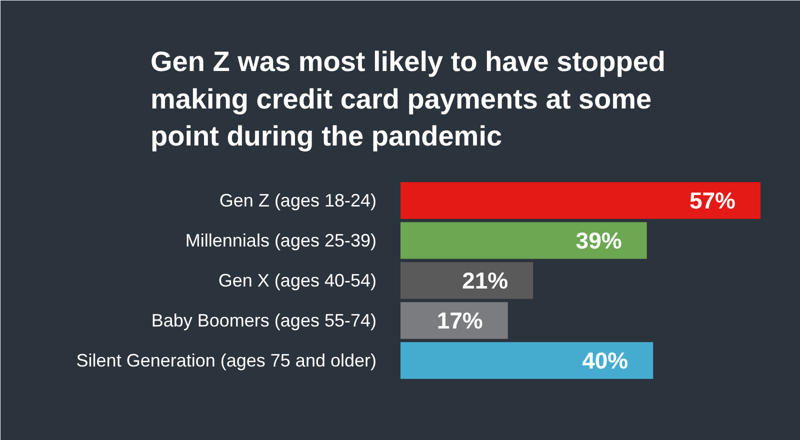 The image size is (800, 440). What do you see at coordinates (297, 280) in the screenshot?
I see `y-tick-label: Gen X (ages 40-54)` at bounding box center [297, 280].